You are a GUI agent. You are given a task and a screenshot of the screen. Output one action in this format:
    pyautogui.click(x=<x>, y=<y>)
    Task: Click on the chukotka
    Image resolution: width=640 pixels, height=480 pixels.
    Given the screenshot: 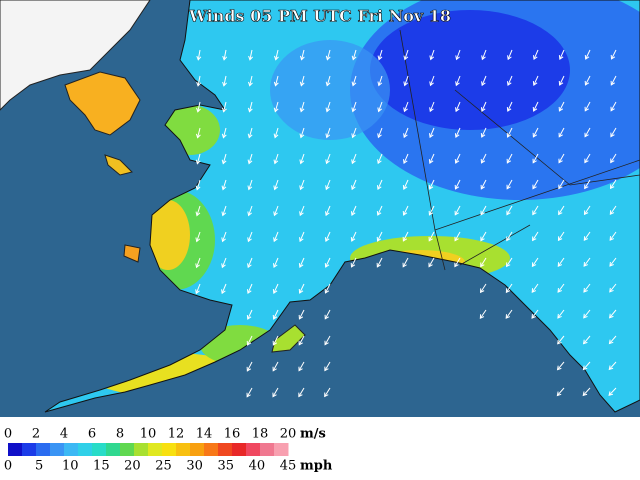 What is the action you would take?
    pyautogui.click(x=75, y=55)
    